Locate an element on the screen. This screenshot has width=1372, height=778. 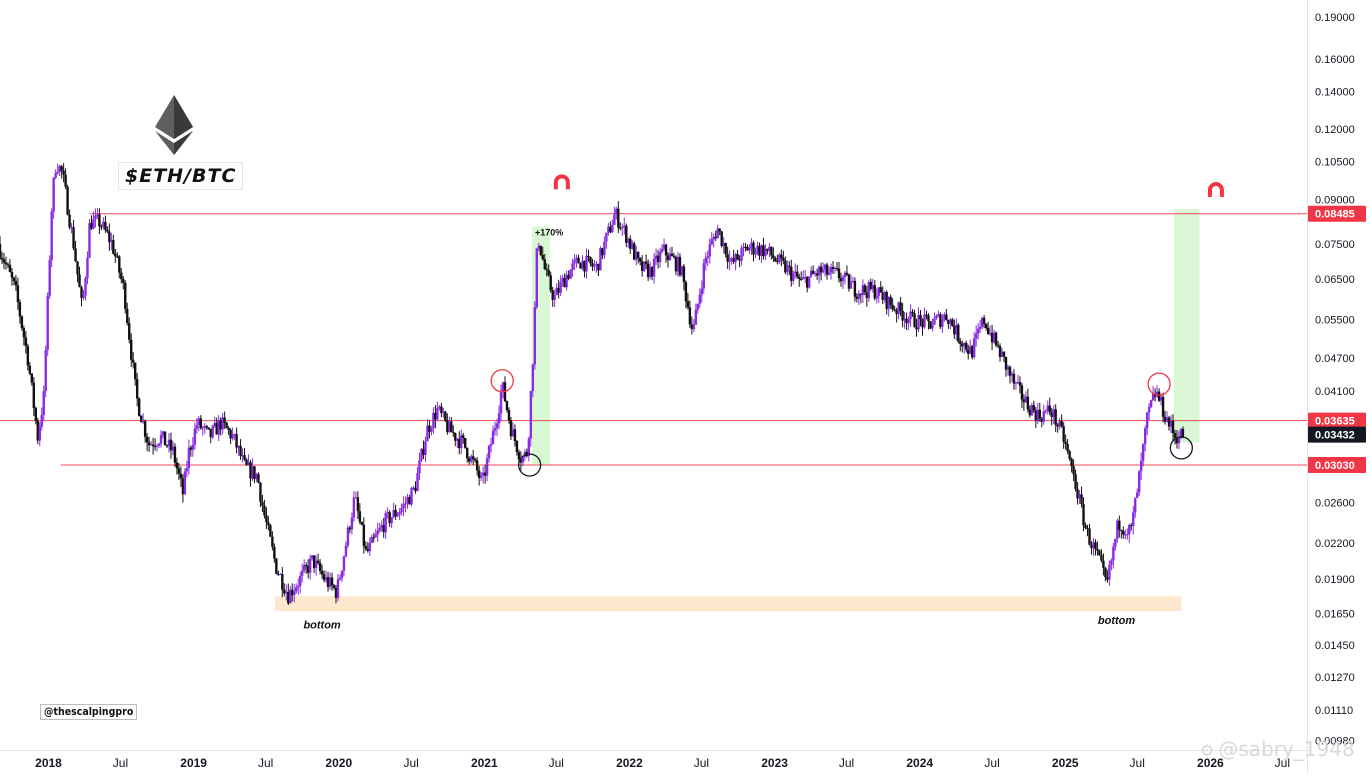
author-handle: @thescalpingpro is located at coordinates (89, 712).